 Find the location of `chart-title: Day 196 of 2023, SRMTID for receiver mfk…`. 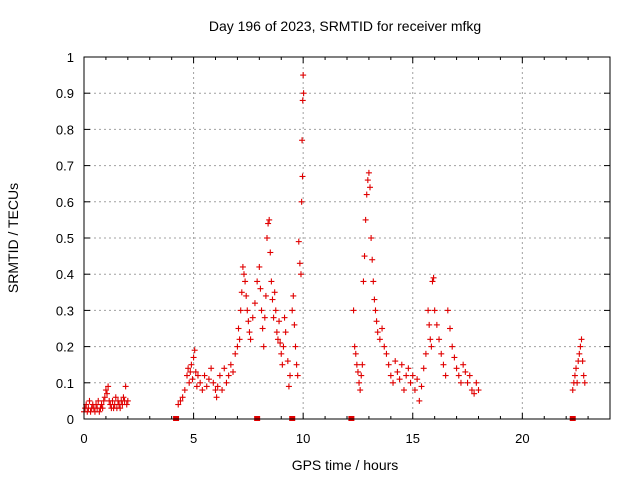

chart-title: Day 196 of 2023, SRMTID for receiver mfk… is located at coordinates (345, 26).